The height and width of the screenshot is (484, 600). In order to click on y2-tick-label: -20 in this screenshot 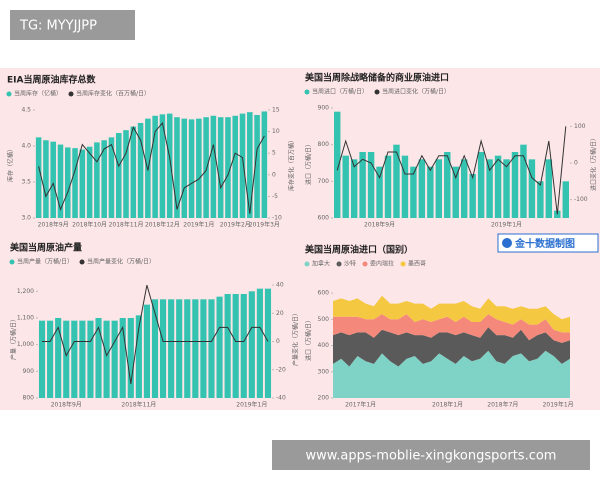, I will do `click(281, 369)`.